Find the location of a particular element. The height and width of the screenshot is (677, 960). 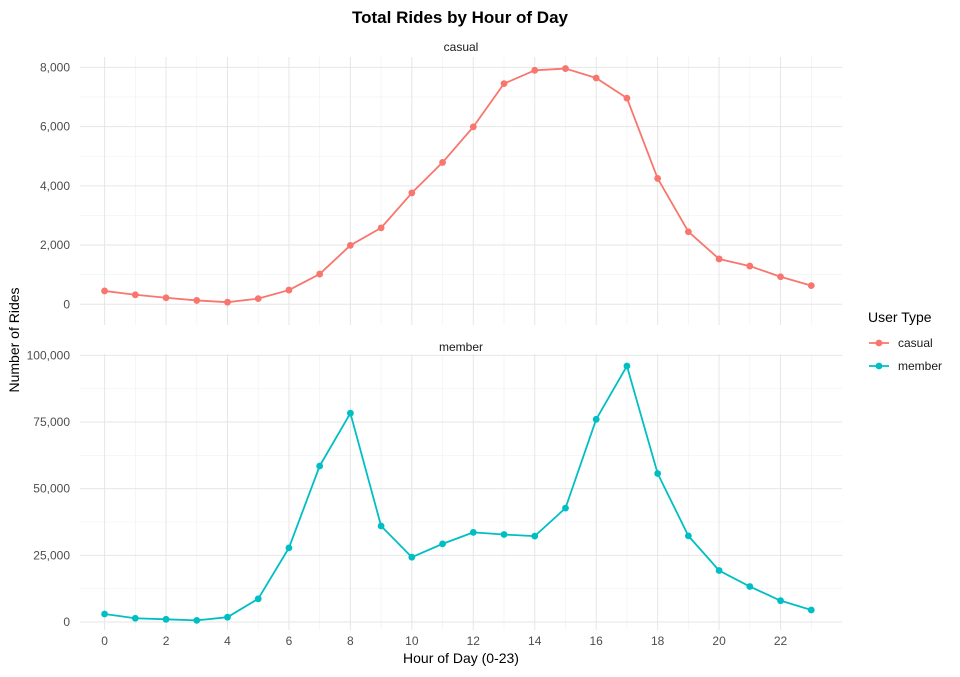

y-tick-label: 75,000 is located at coordinates (51, 422).